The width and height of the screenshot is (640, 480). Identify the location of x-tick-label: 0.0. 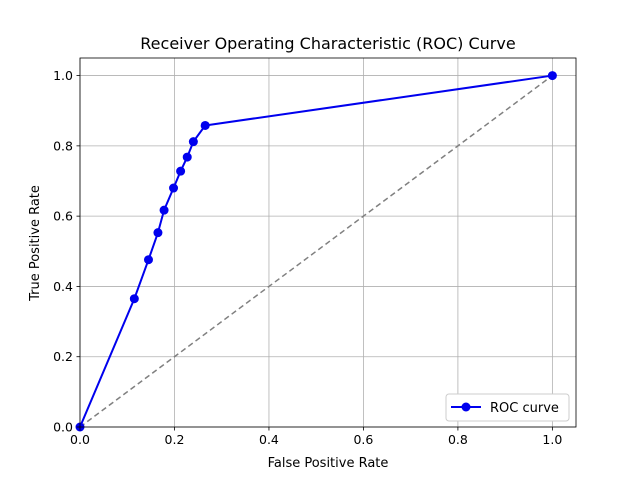
(80, 439).